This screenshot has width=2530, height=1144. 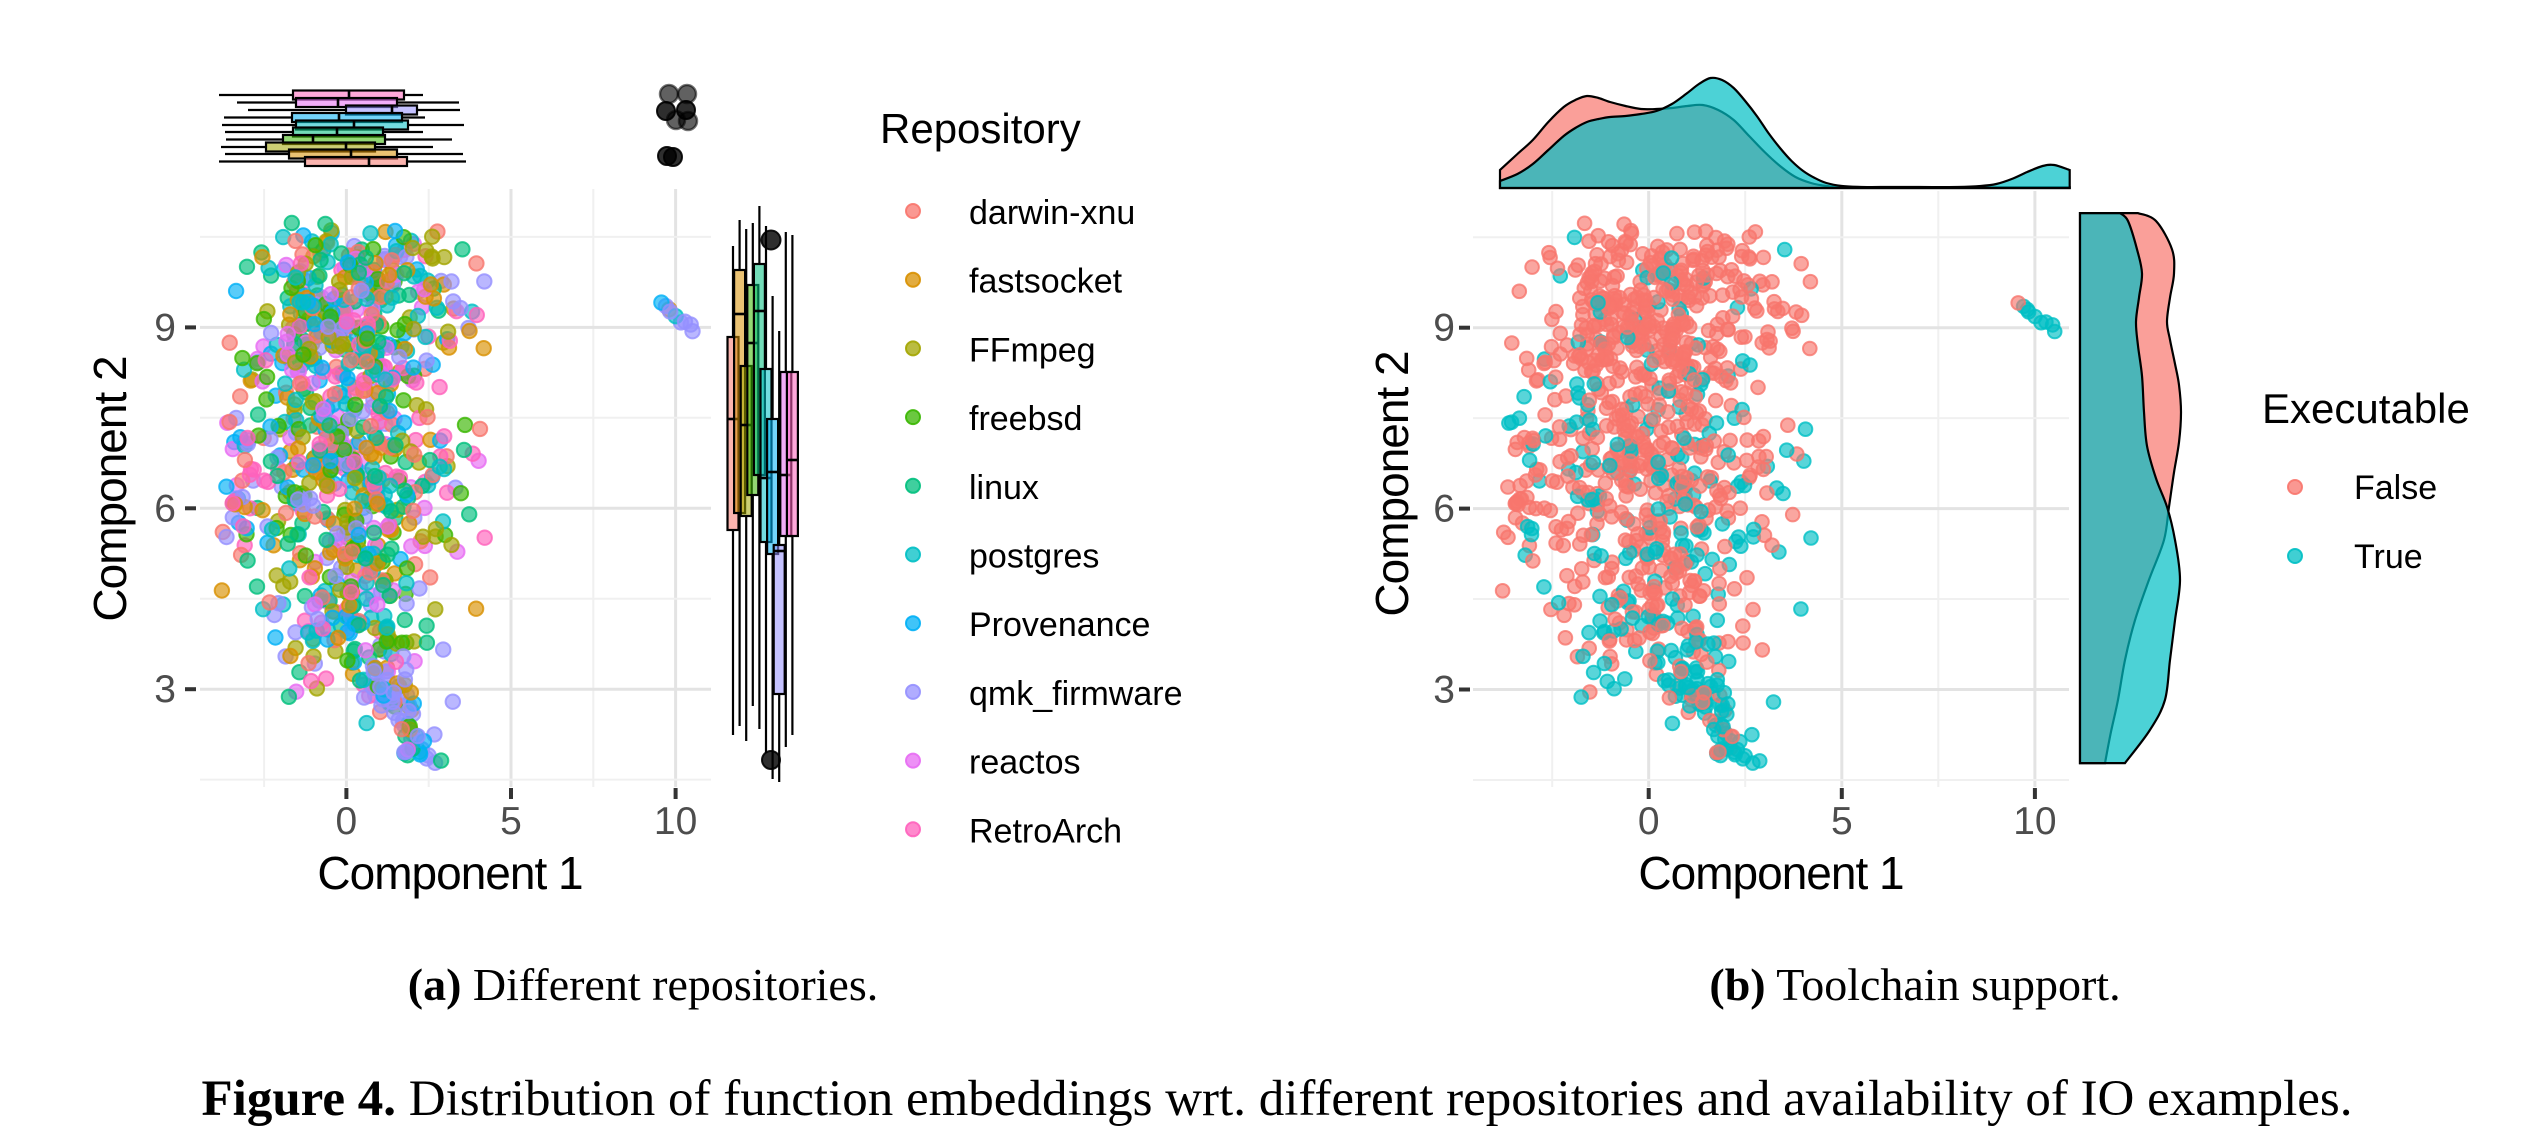 What do you see at coordinates (1059, 625) in the screenshot?
I see `svg-text: Provenance` at bounding box center [1059, 625].